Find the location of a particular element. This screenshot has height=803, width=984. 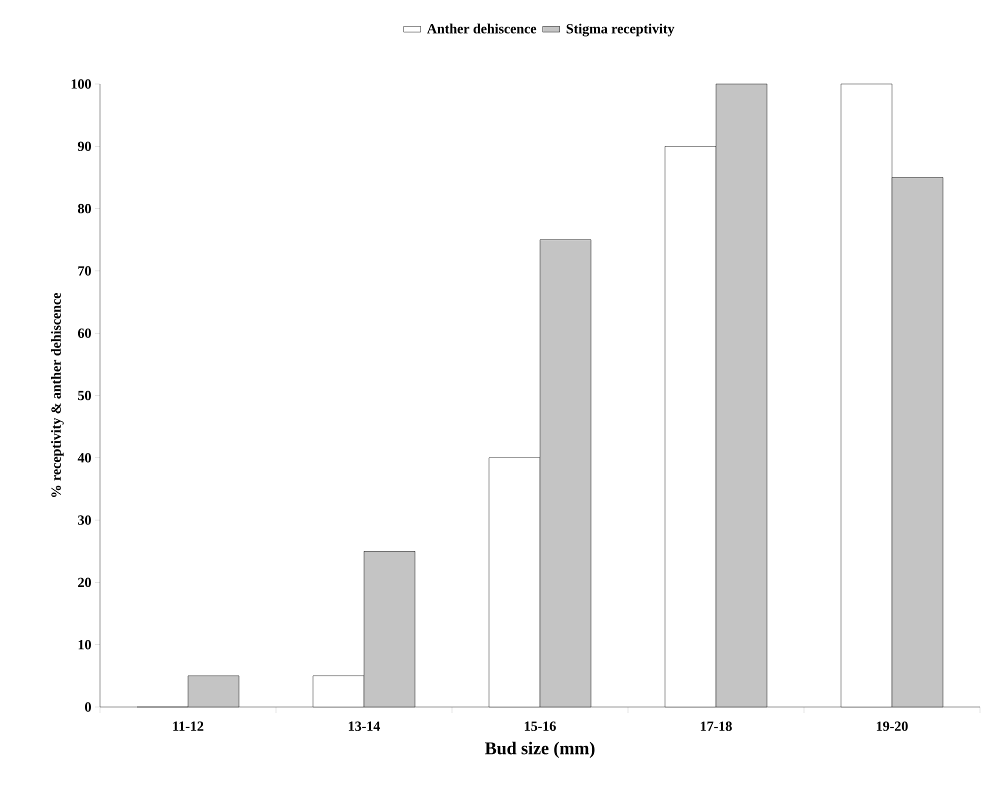

y-tick-label: 80 is located at coordinates (84, 209).